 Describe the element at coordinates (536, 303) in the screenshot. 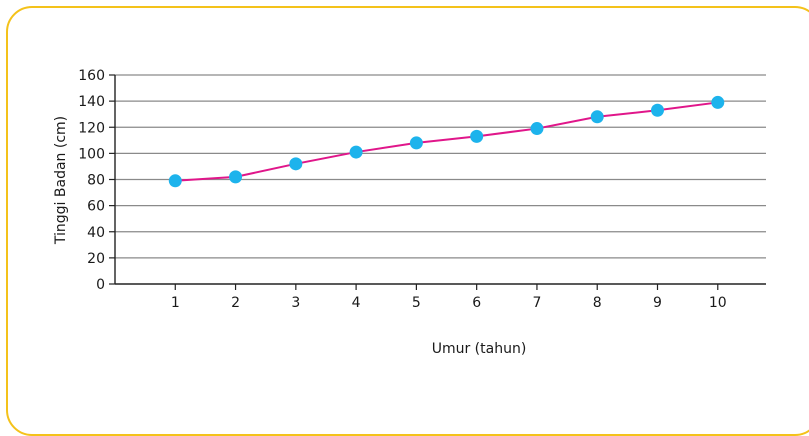

I see `x-tick-label: 7` at that location.